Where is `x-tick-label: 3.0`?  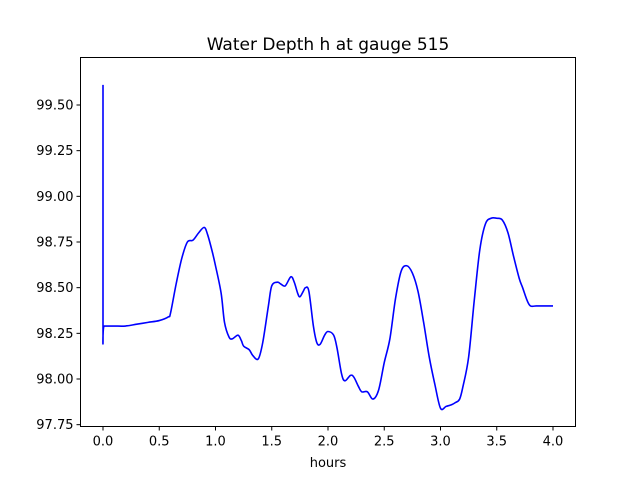 x-tick-label: 3.0 is located at coordinates (440, 442).